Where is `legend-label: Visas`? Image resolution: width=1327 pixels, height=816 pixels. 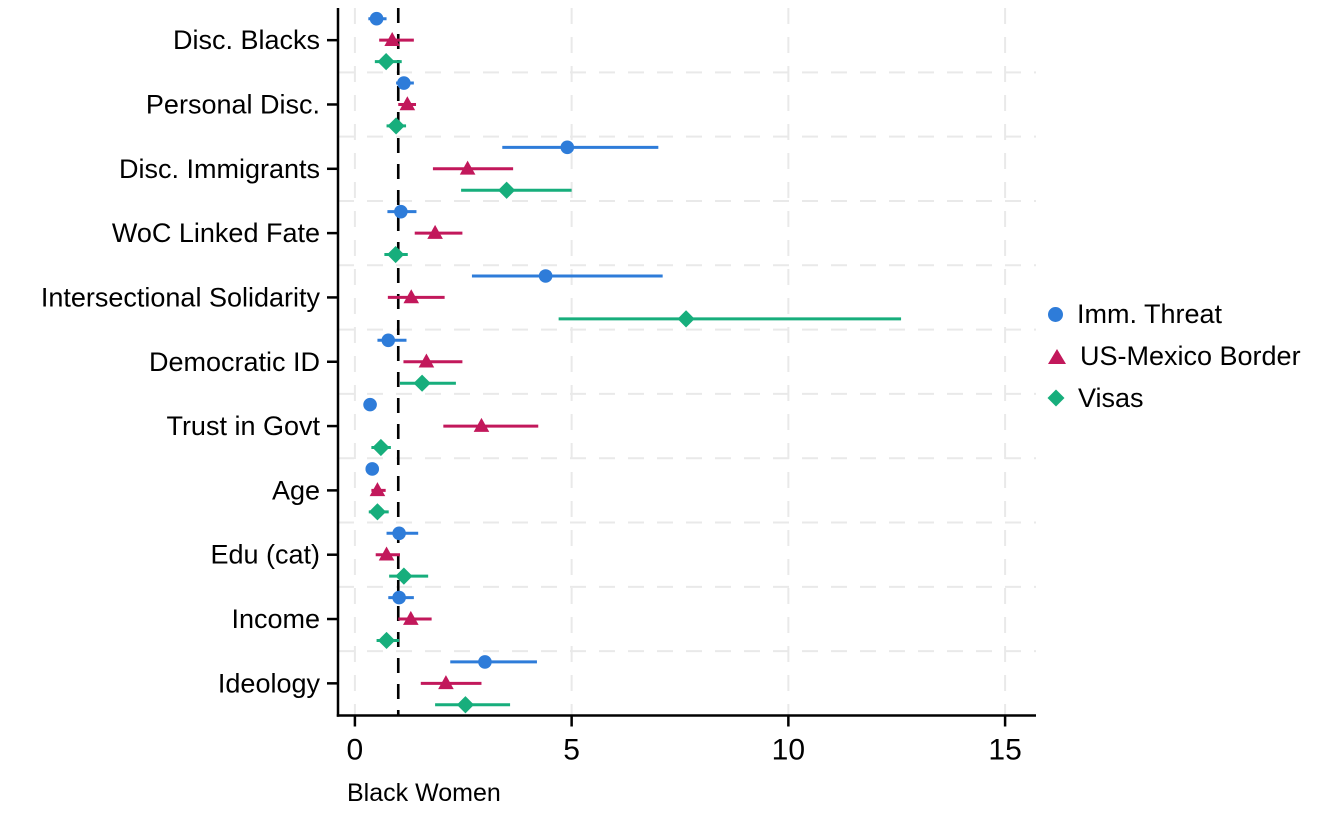
legend-label: Visas is located at coordinates (1111, 397).